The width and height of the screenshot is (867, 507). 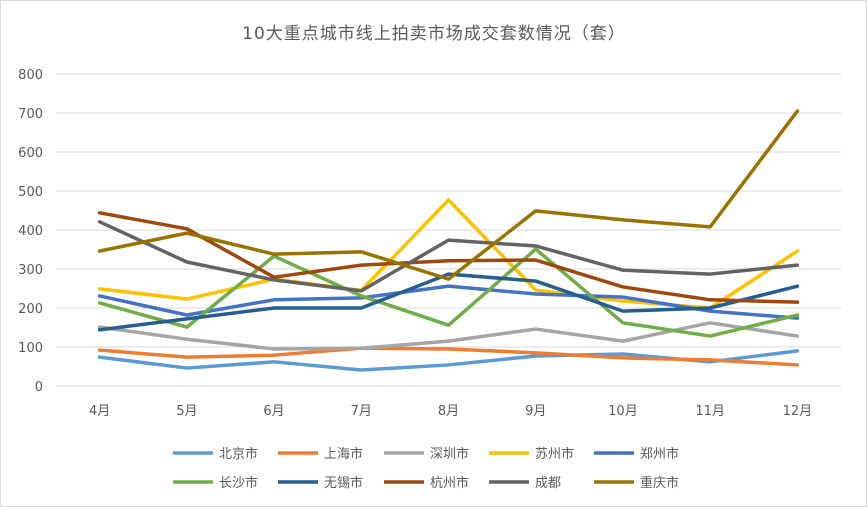 I want to click on legend-item: 无锡市, so click(x=320, y=483).